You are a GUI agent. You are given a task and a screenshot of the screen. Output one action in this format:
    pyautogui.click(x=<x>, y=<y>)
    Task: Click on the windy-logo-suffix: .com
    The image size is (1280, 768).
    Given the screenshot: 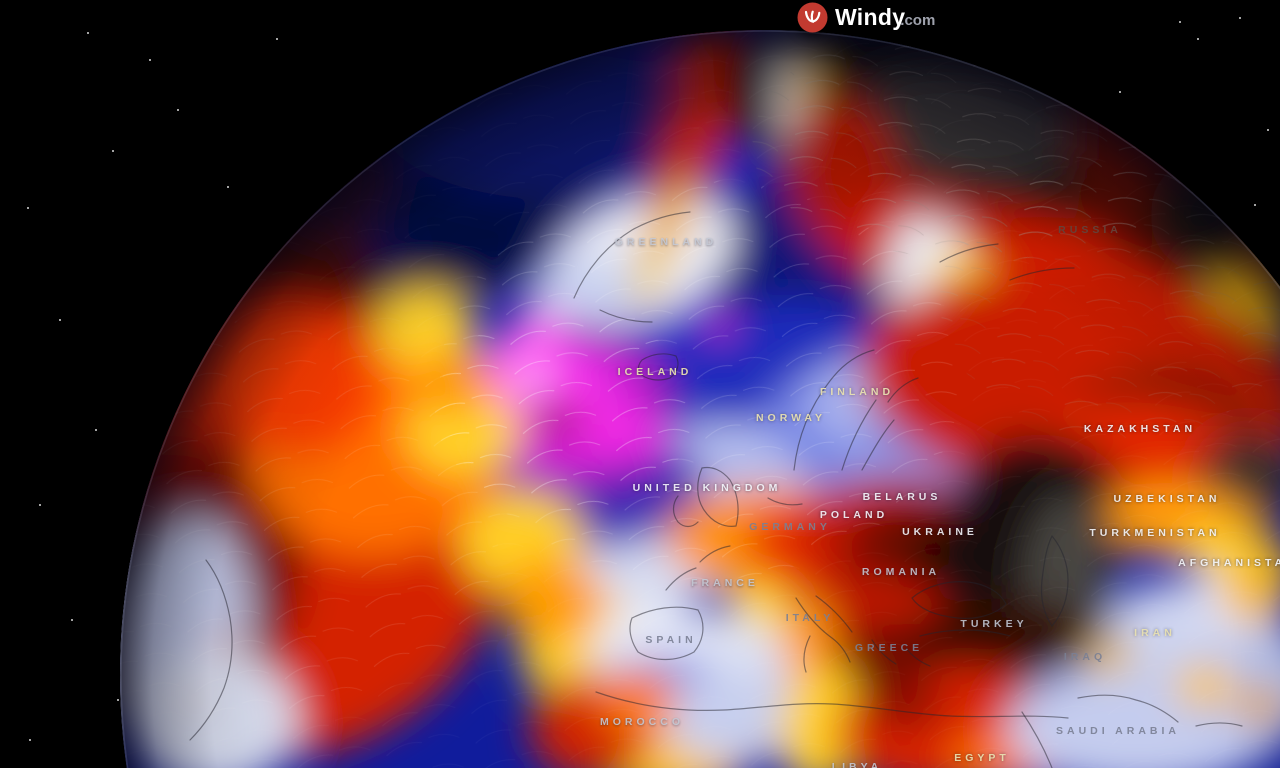 What is the action you would take?
    pyautogui.click(x=918, y=20)
    